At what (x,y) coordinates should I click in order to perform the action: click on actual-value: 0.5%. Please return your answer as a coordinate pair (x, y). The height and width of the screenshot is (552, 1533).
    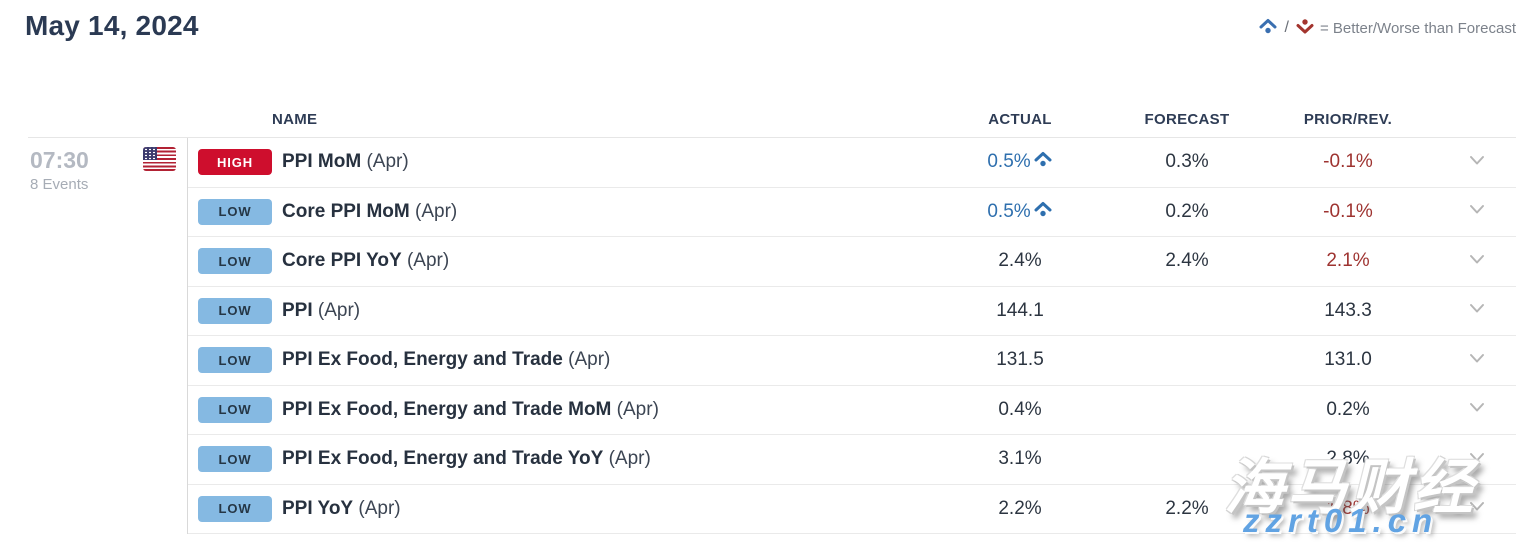
    Looking at the image, I should click on (1009, 211).